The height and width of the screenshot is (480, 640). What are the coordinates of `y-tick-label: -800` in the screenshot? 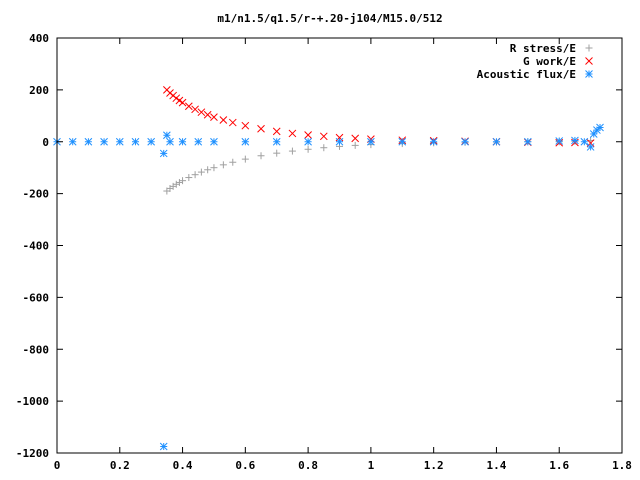 It's located at (36, 349).